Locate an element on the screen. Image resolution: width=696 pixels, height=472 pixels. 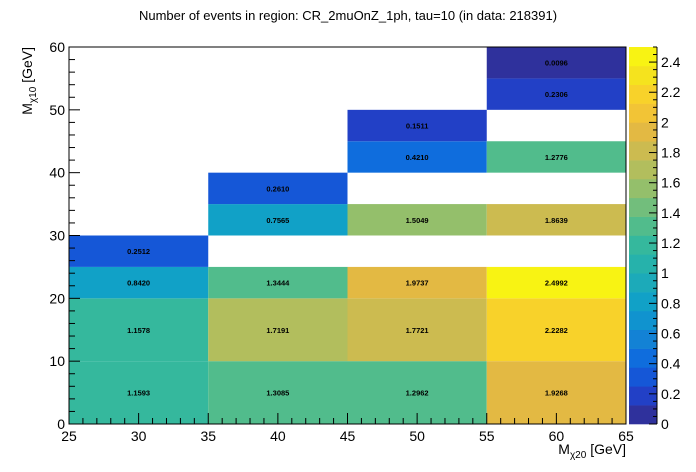
cell-value-label: 2.4992 is located at coordinates (556, 283).